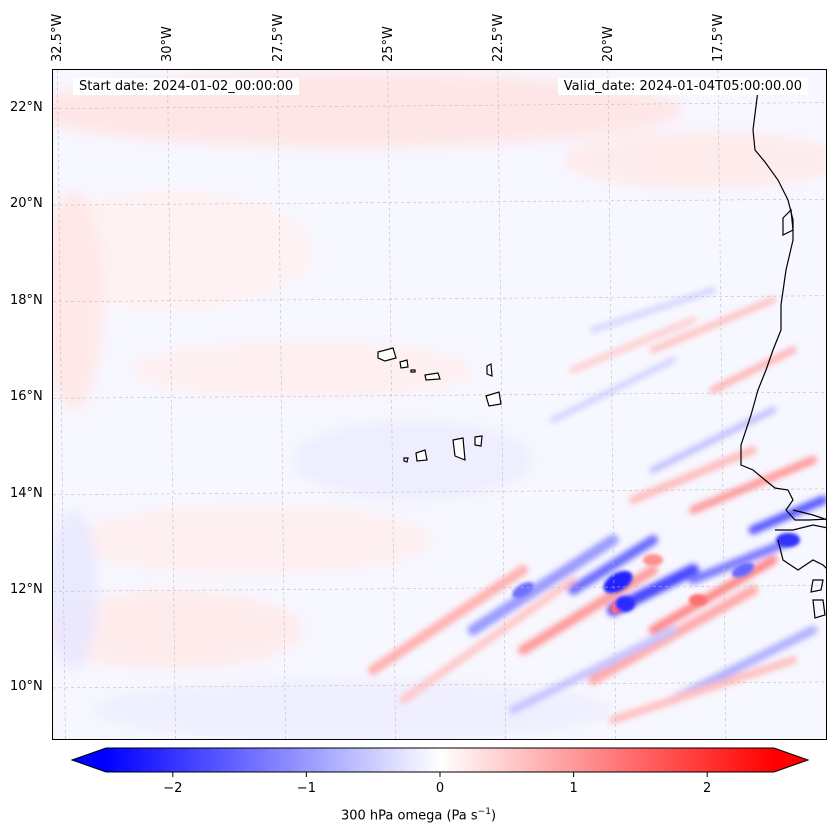 This screenshot has height=839, width=837. Describe the element at coordinates (478, 441) in the screenshot. I see `island-maio` at that location.